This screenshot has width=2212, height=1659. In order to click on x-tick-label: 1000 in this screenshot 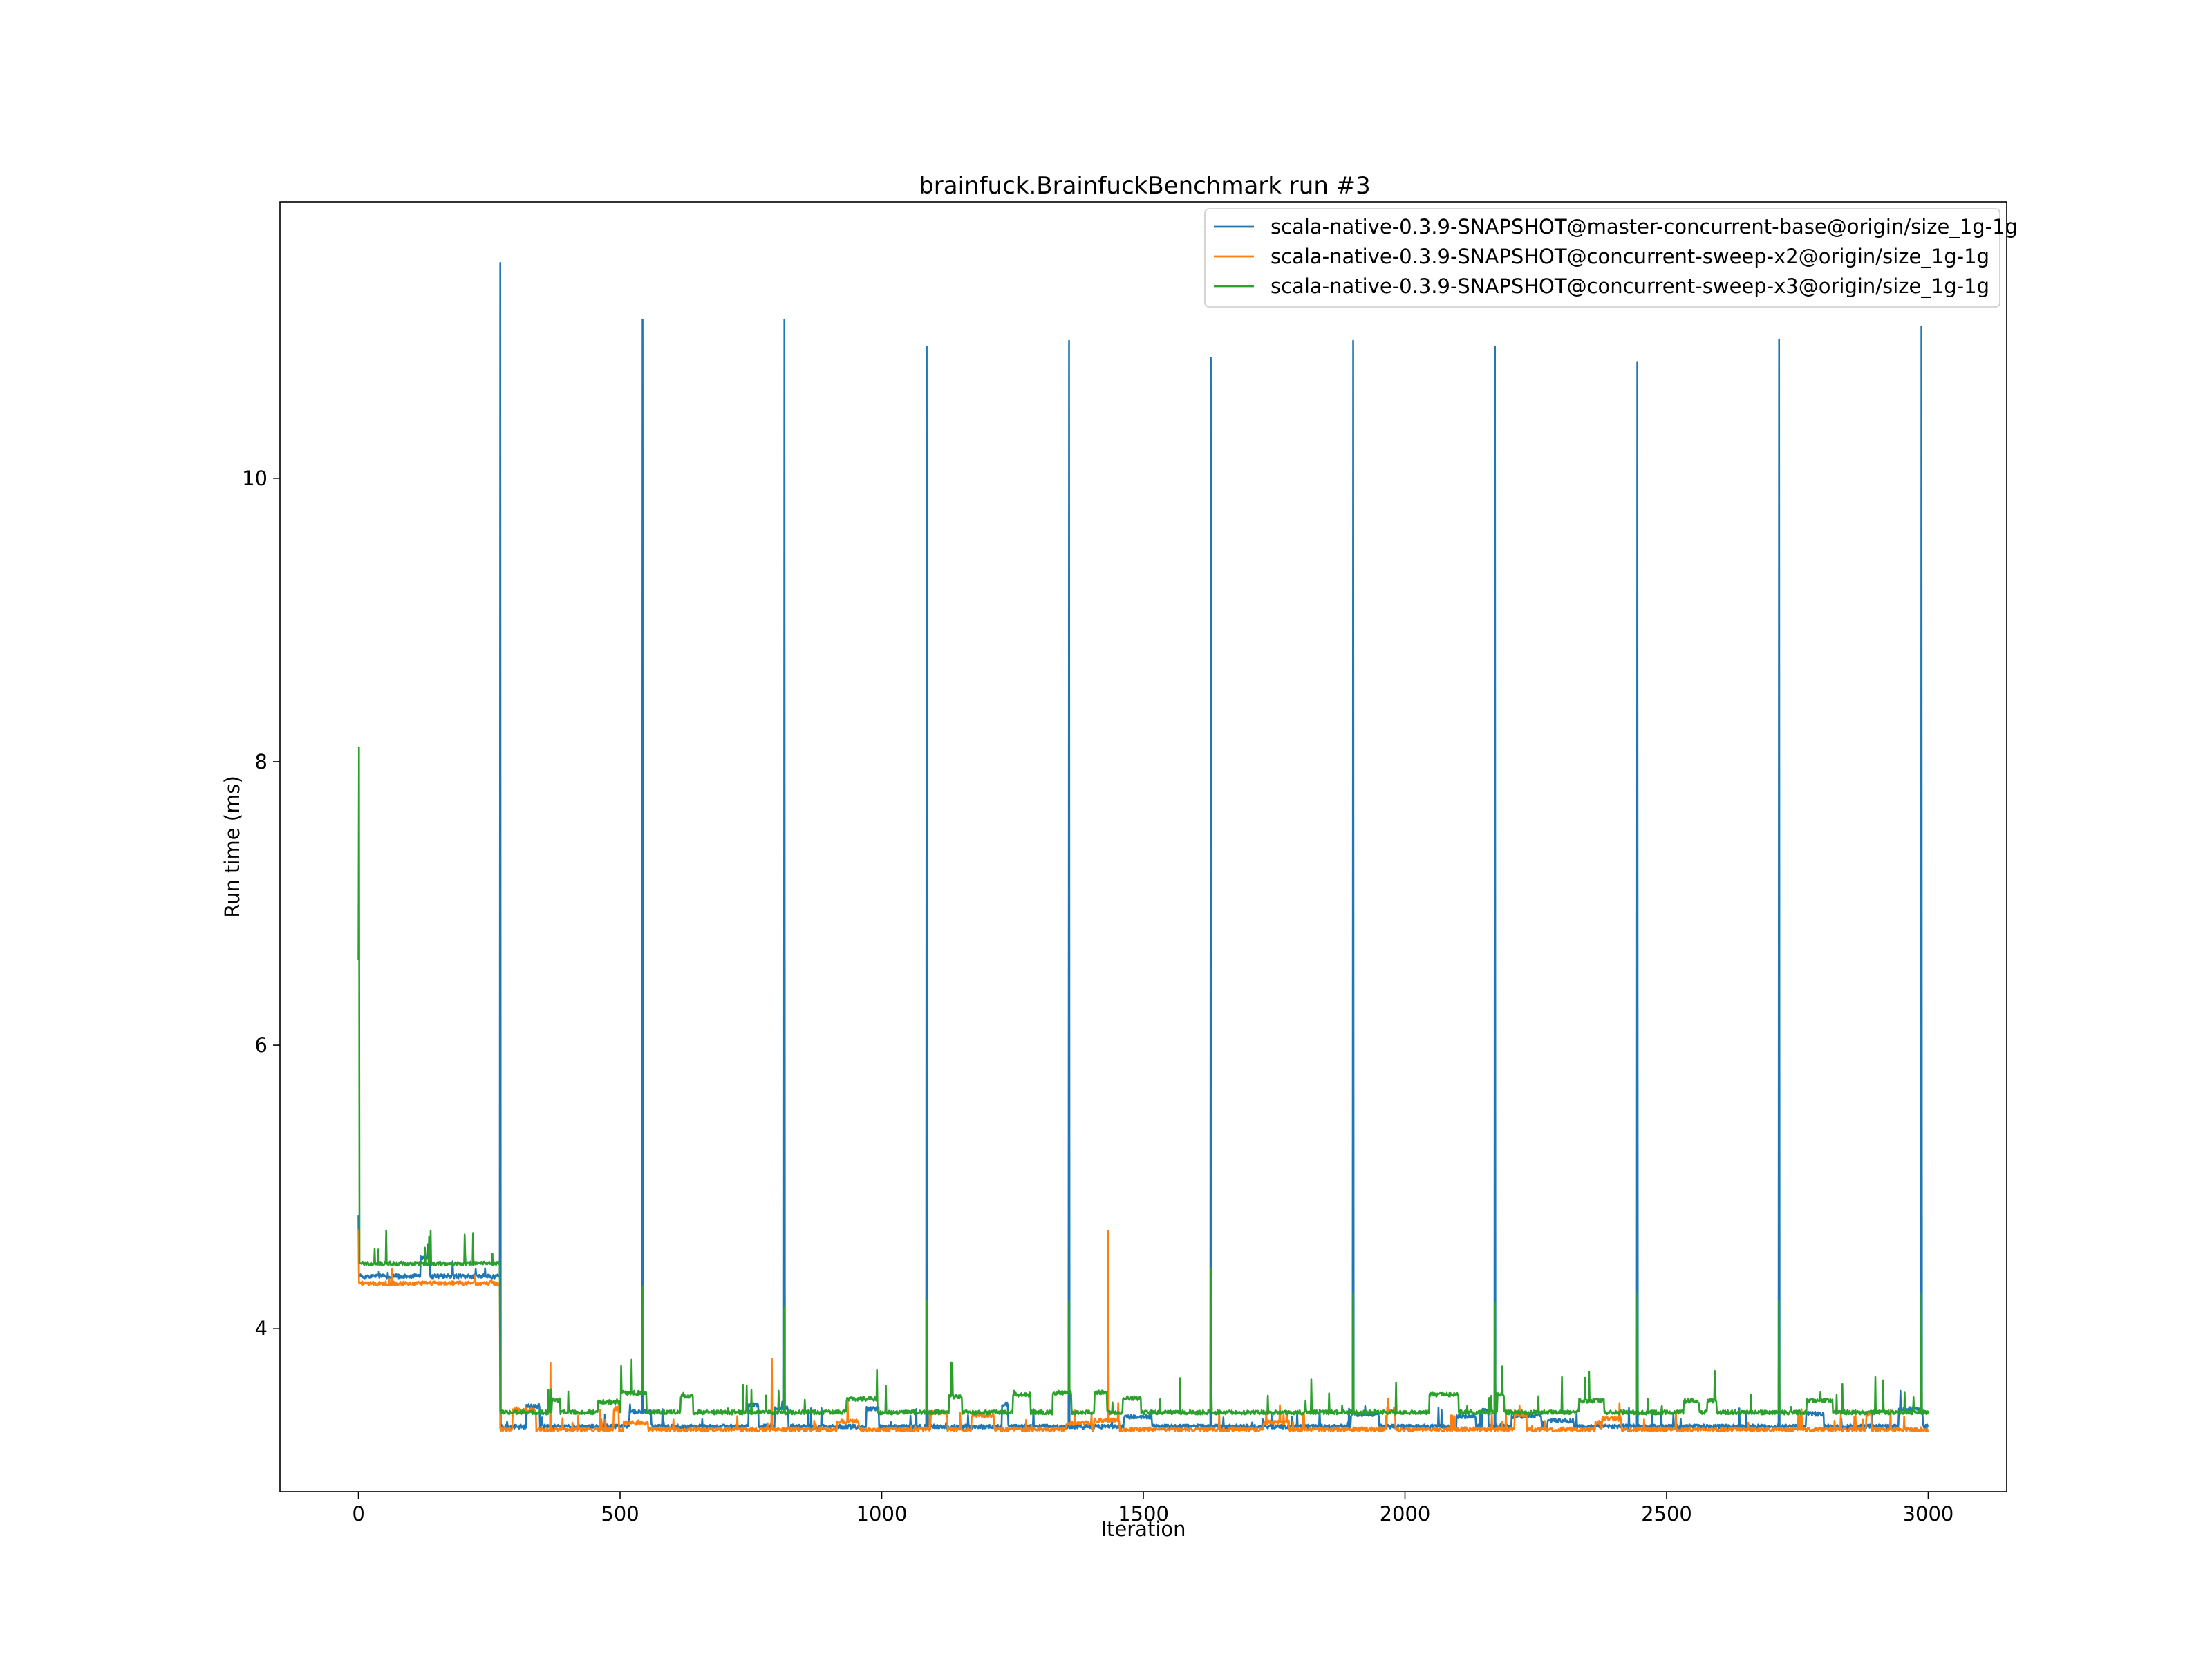, I will do `click(882, 1514)`.